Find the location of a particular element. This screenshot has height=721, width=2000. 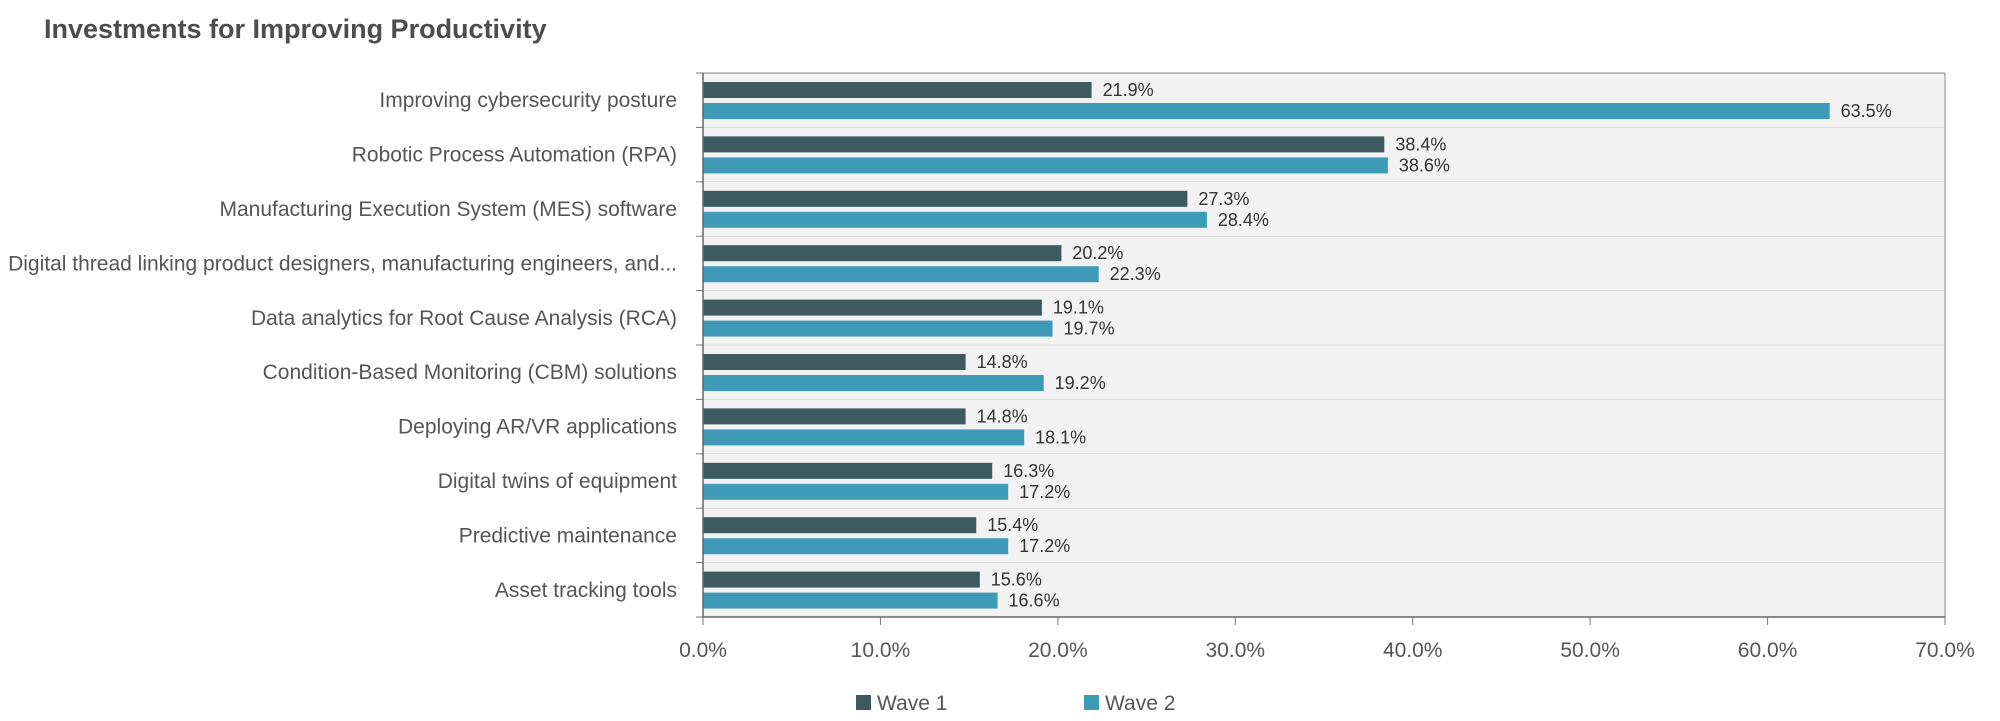

data-label: 21.9% is located at coordinates (1128, 90).